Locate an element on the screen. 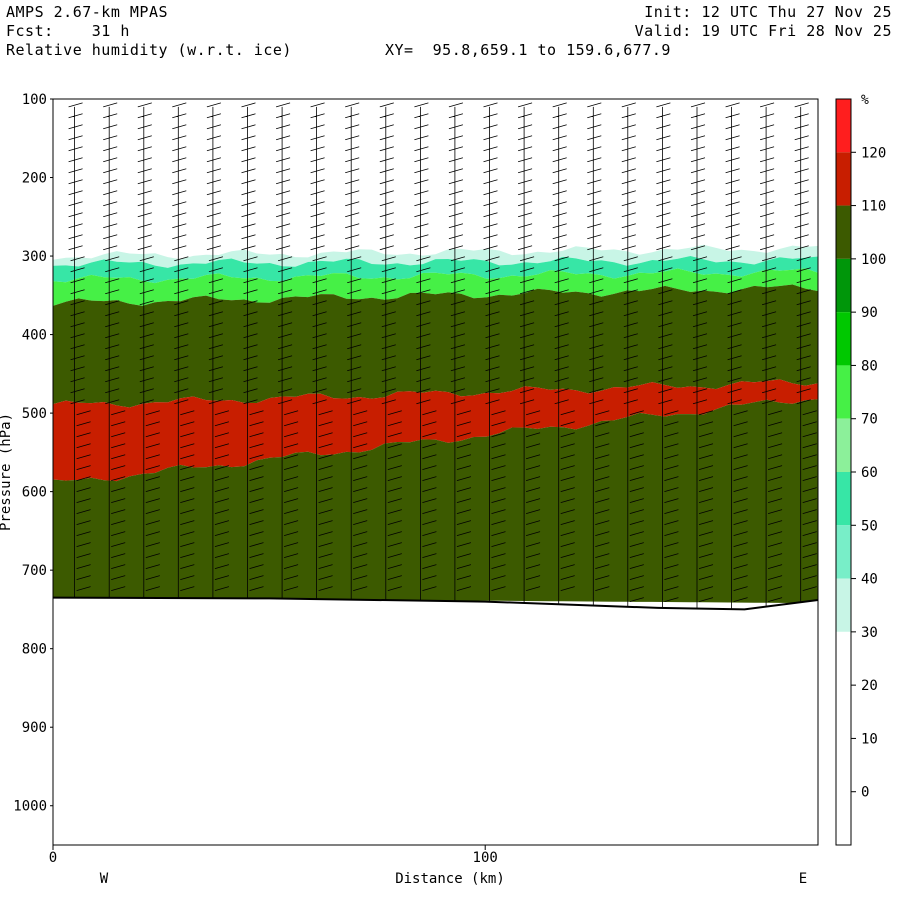 The image size is (900, 900). model-title: AMPS 2.67-km MPAS is located at coordinates (87, 12).